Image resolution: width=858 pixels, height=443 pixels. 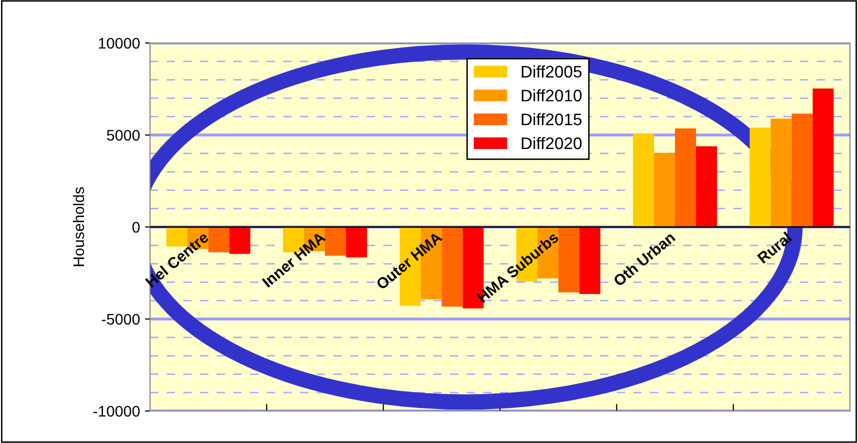 What do you see at coordinates (116, 411) in the screenshot?
I see `y-tick-label: -10000` at bounding box center [116, 411].